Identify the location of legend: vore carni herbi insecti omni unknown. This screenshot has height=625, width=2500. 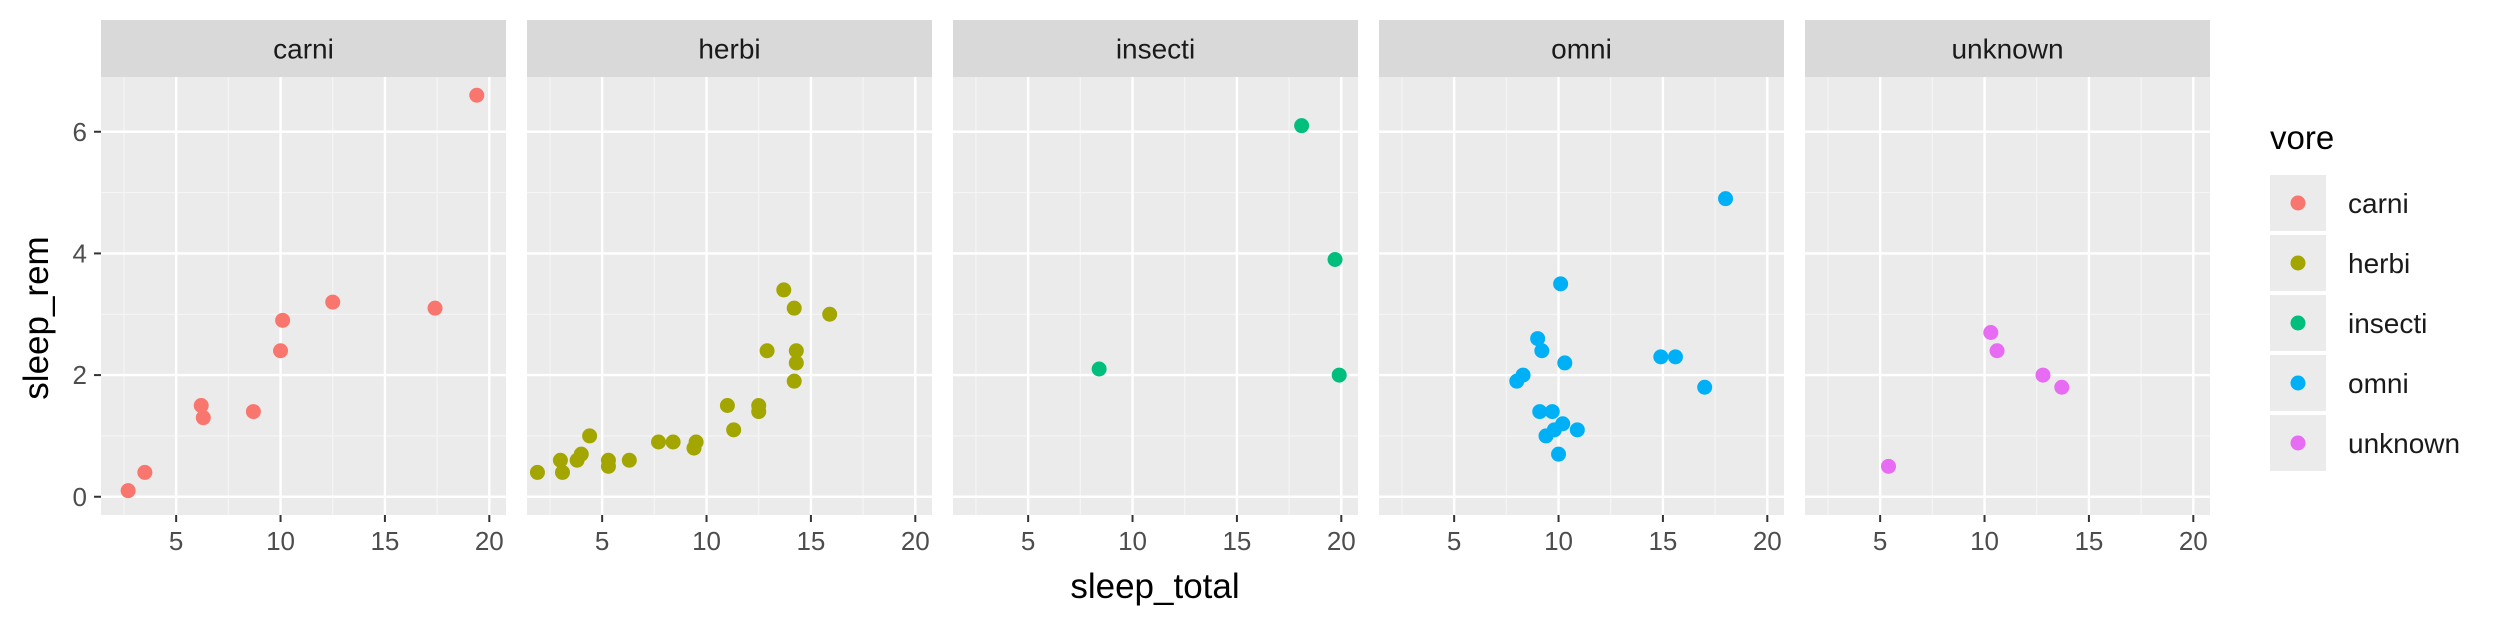
(2365, 295).